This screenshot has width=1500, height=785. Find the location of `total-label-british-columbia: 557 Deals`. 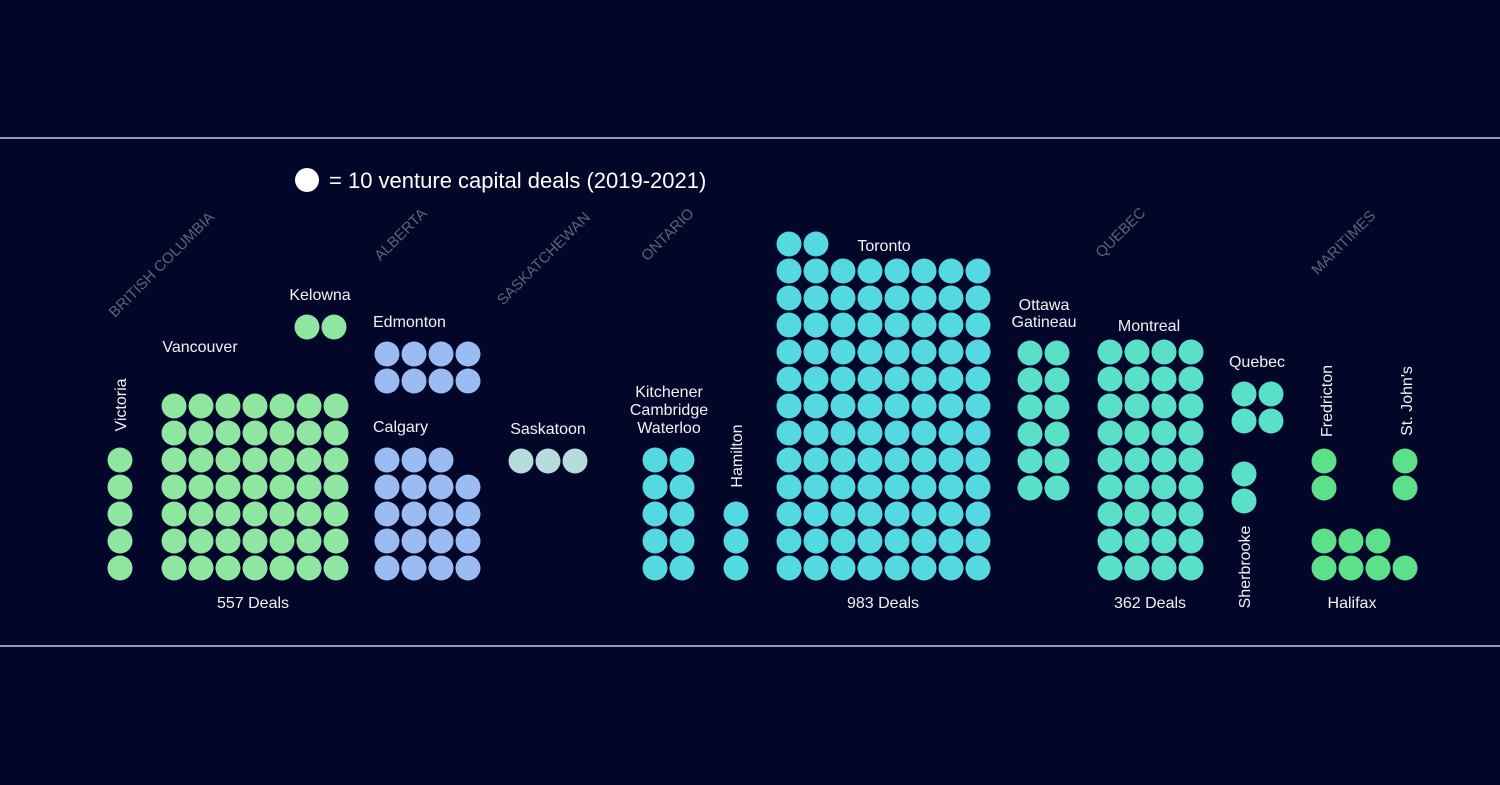

total-label-british-columbia: 557 Deals is located at coordinates (253, 603).